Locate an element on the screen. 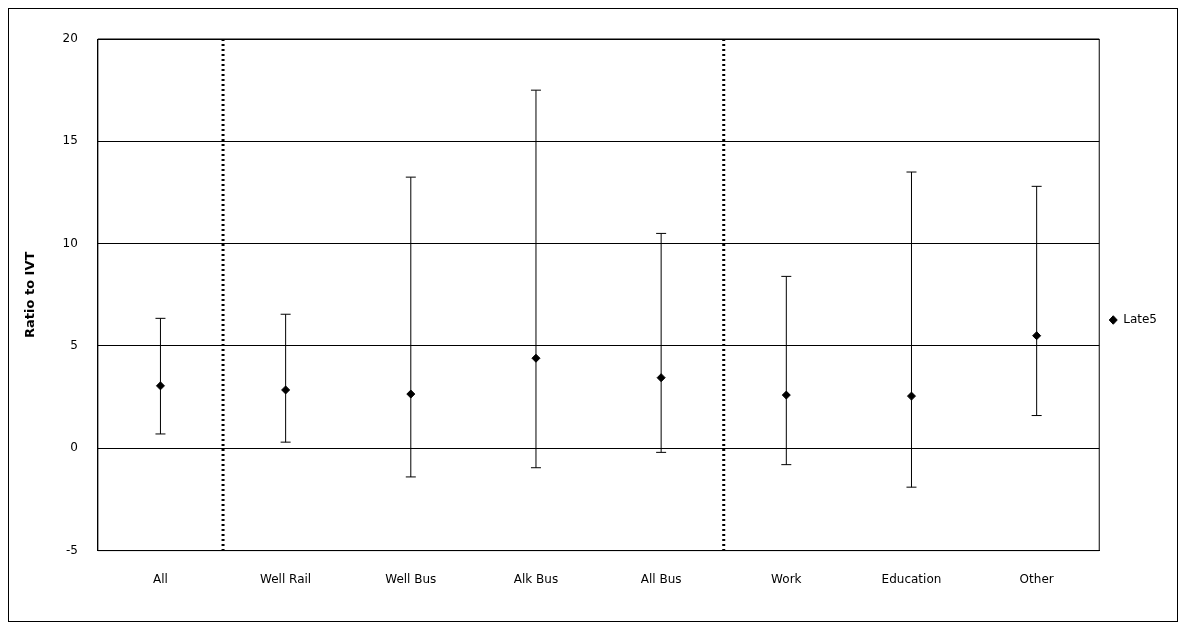  x-tick-label: Well Bus is located at coordinates (411, 578).